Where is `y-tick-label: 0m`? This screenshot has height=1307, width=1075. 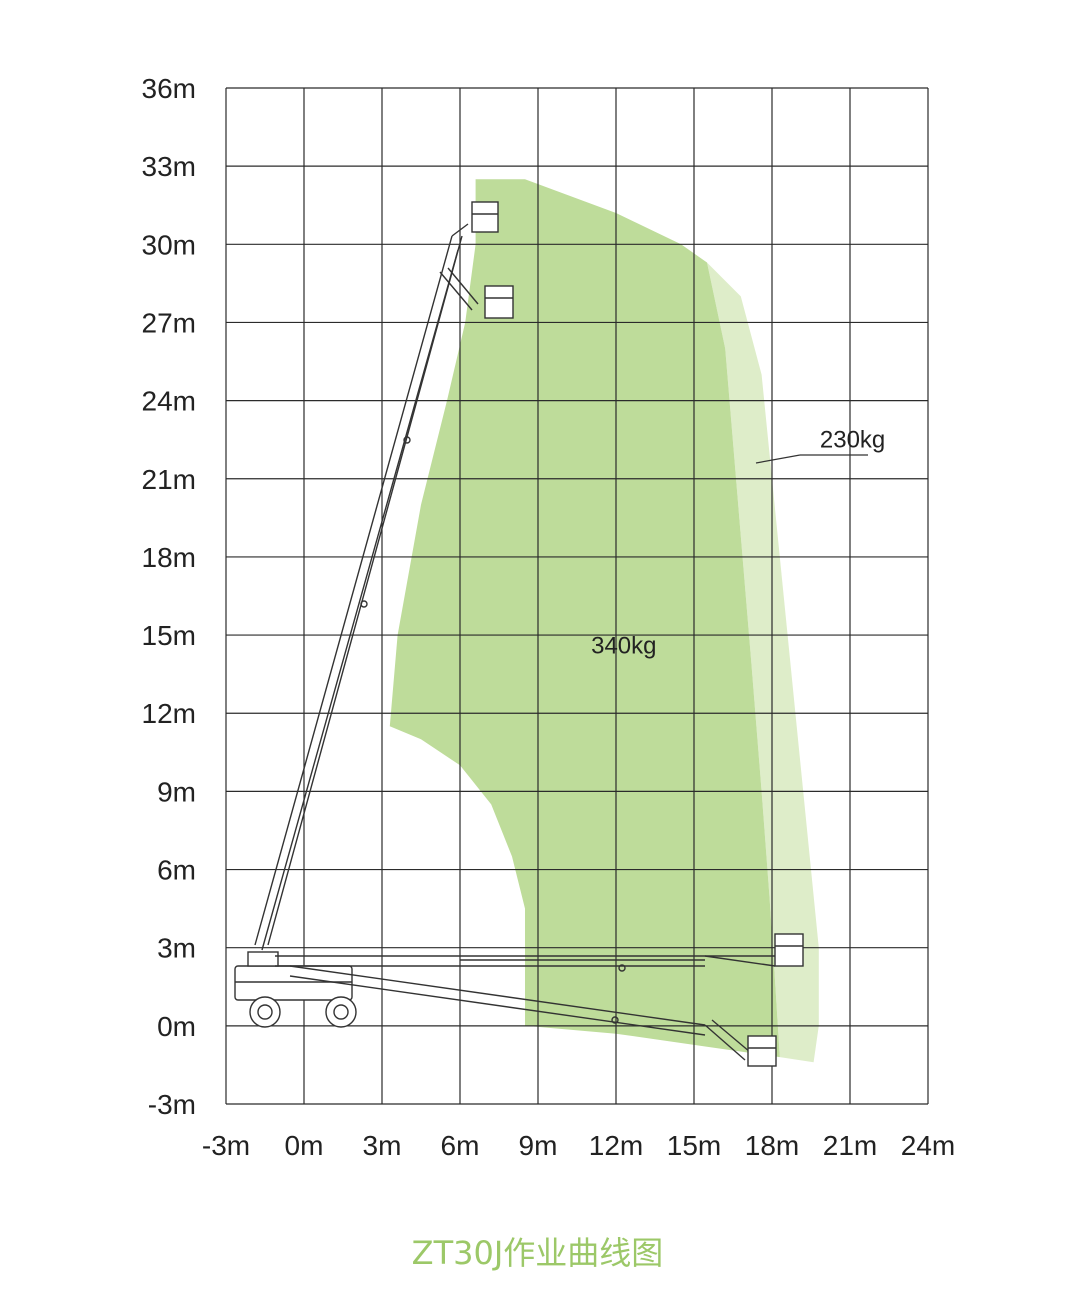
y-tick-label: 0m is located at coordinates (176, 1026).